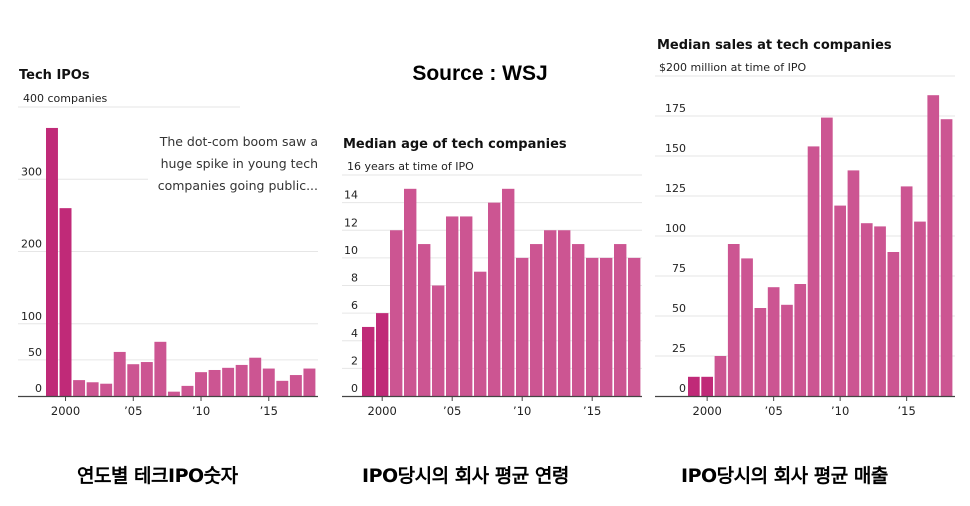 The width and height of the screenshot is (970, 506). What do you see at coordinates (354, 305) in the screenshot?
I see `y-tick-label: 6` at bounding box center [354, 305].